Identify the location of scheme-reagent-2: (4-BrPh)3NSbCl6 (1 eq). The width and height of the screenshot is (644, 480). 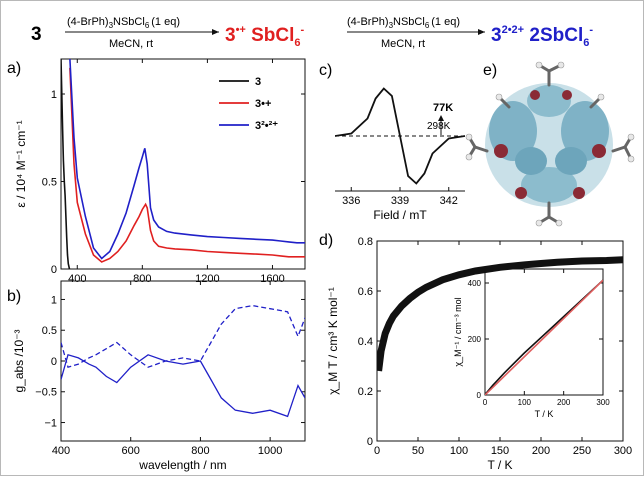
(403, 23).